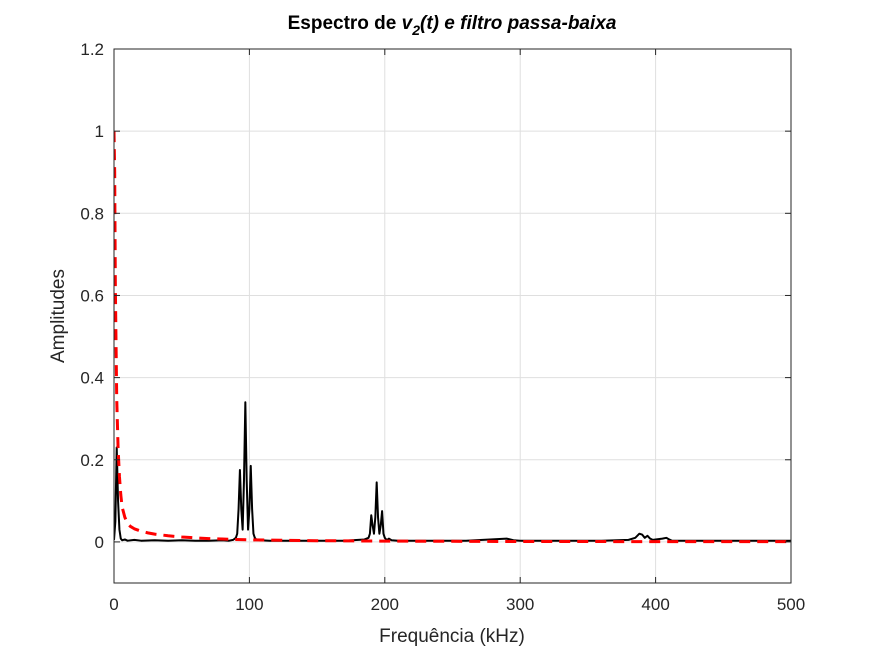 The height and width of the screenshot is (656, 875). I want to click on y-tick-label: 0, so click(99, 542).